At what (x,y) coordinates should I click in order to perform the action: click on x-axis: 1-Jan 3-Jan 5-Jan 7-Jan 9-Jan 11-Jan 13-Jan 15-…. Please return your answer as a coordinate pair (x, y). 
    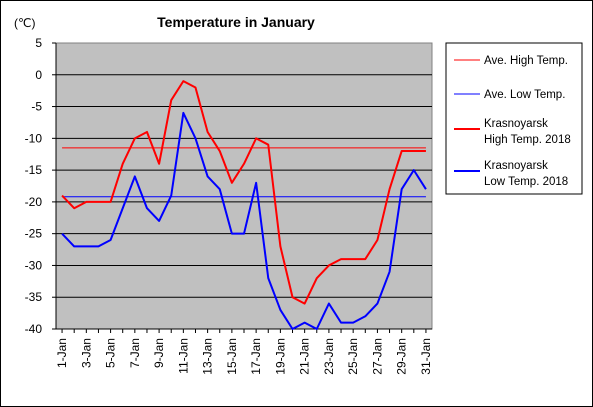
    Looking at the image, I should click on (244, 351).